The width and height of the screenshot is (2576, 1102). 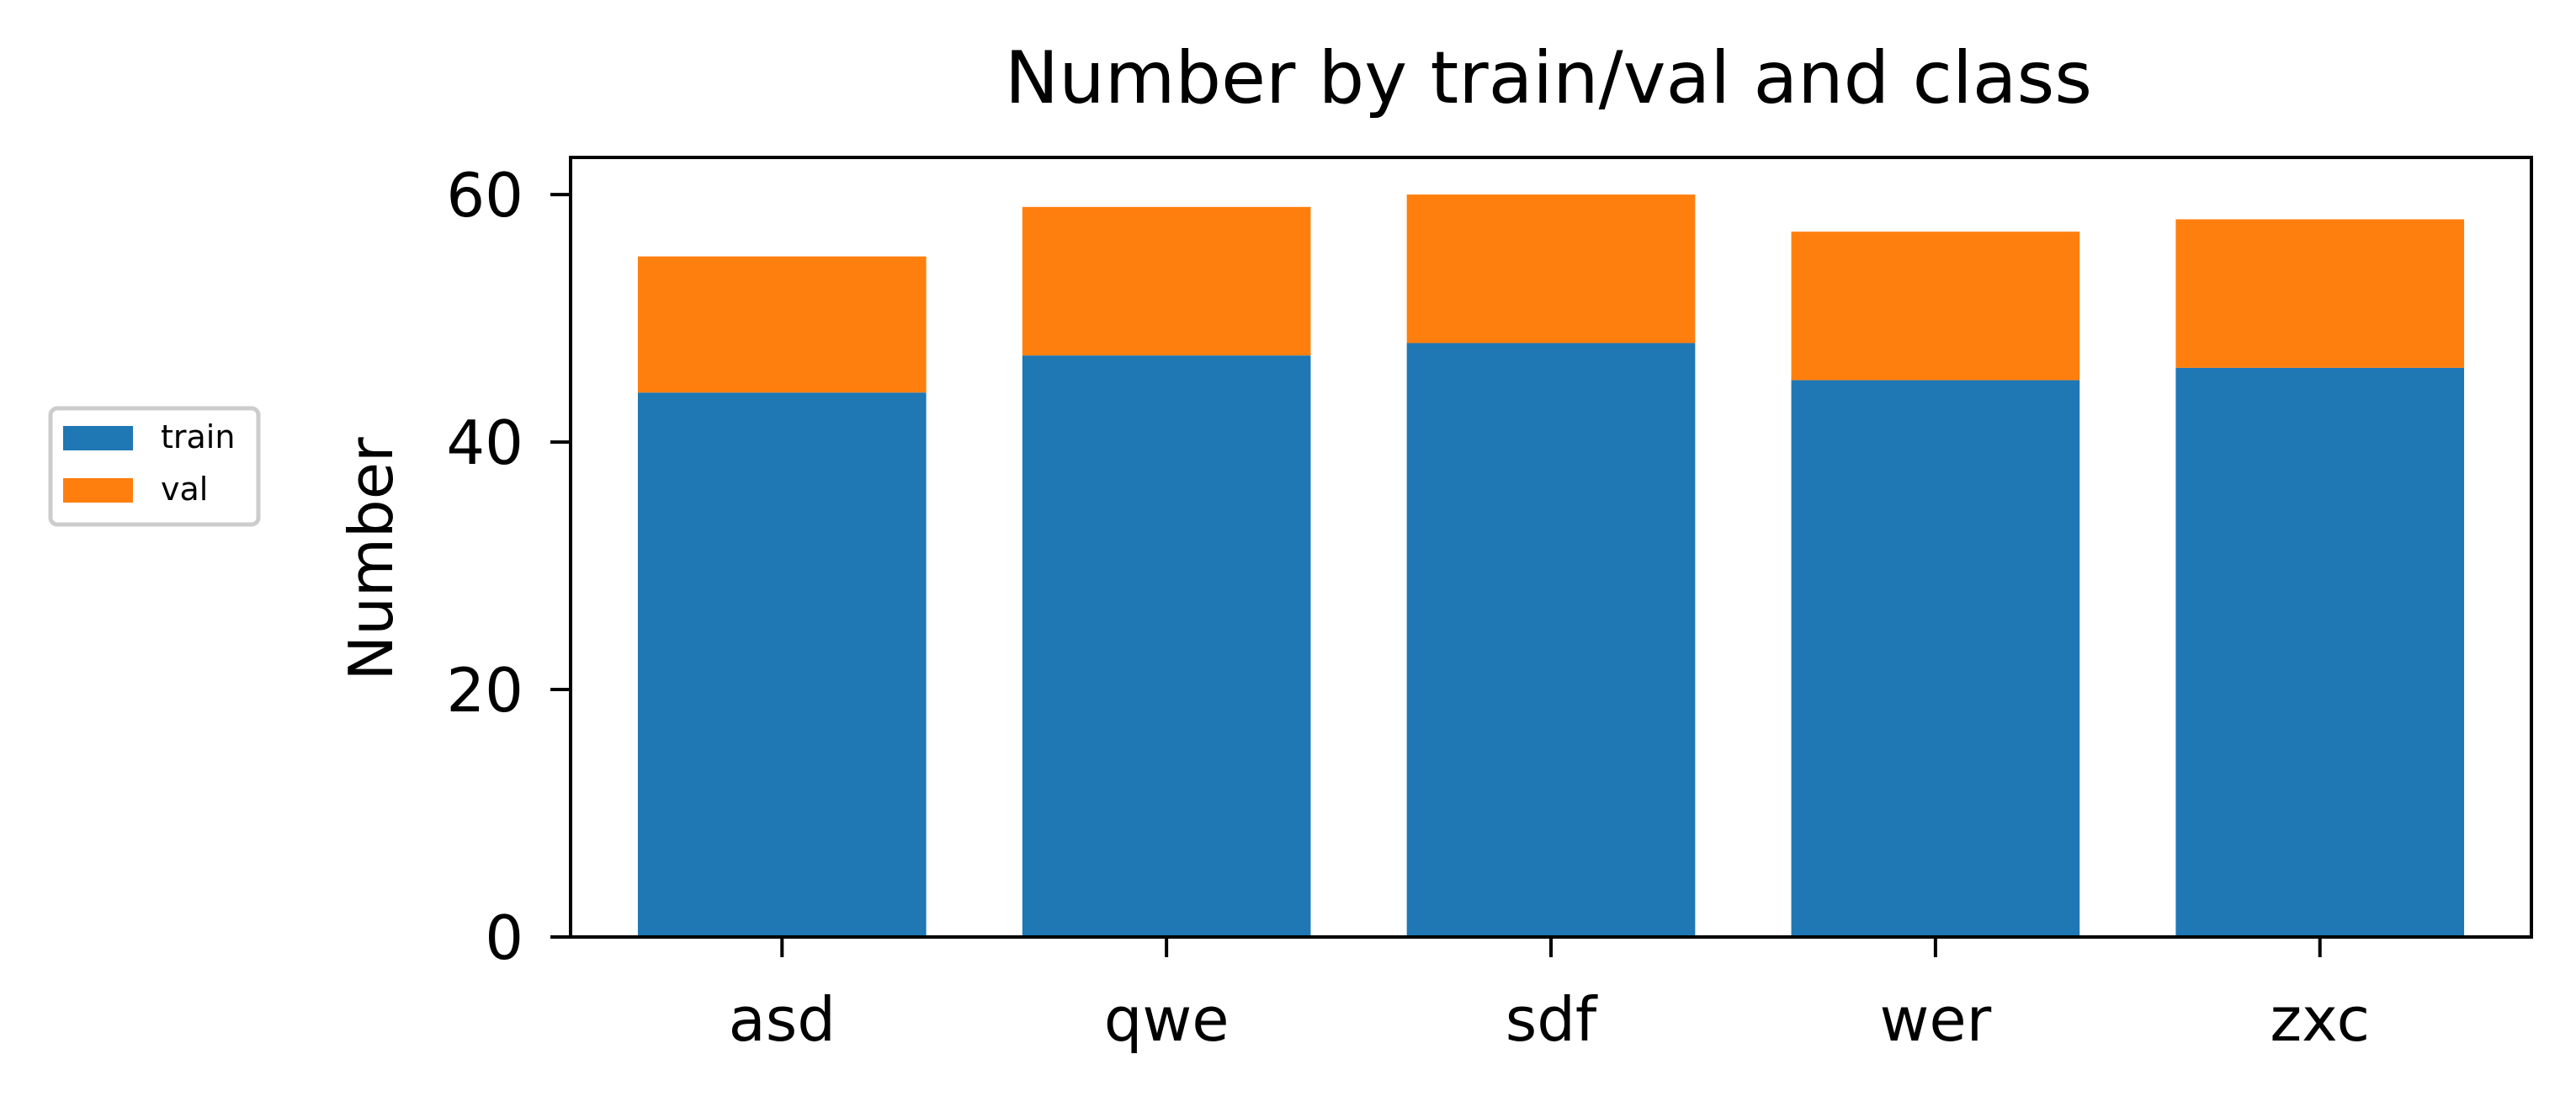 I want to click on legend-swatch-train, so click(x=98, y=438).